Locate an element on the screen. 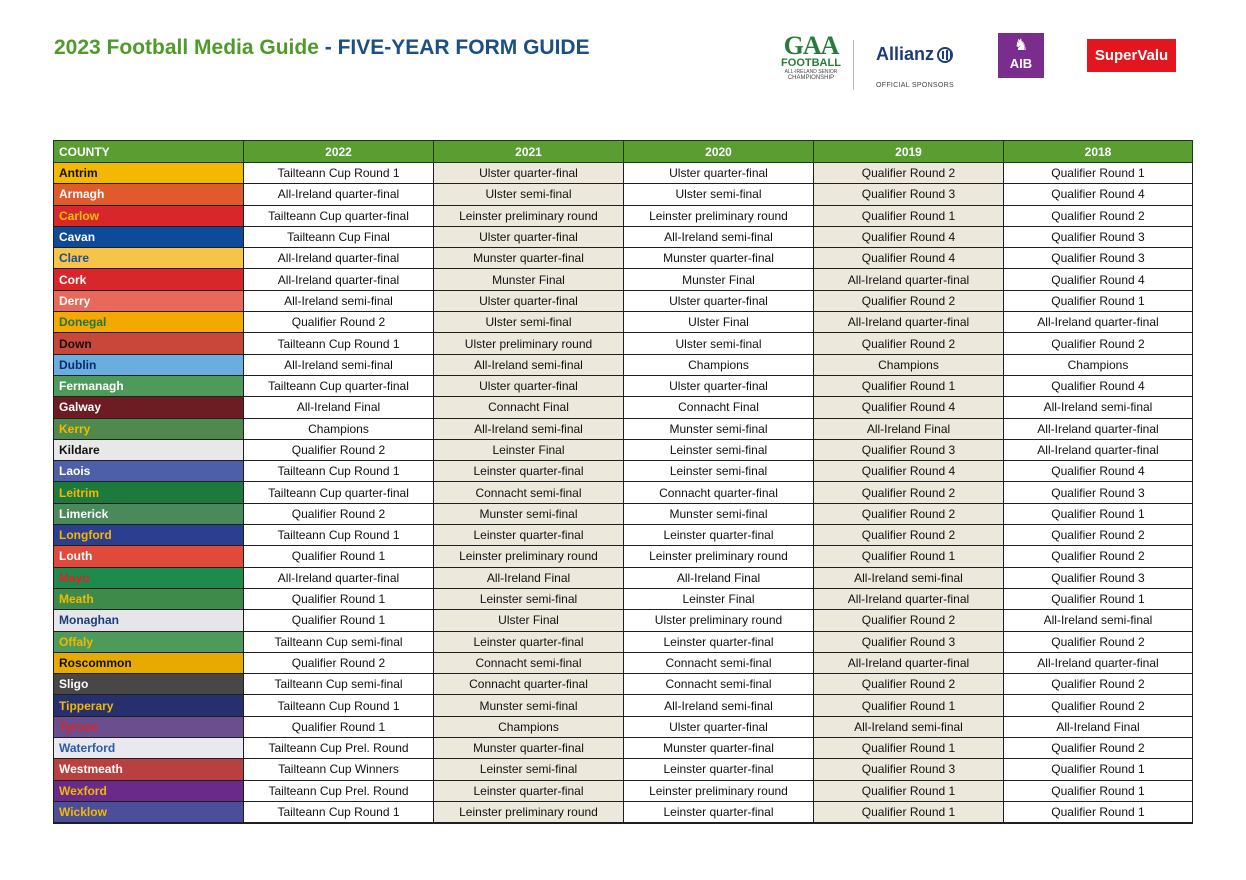 The width and height of the screenshot is (1246, 880). result-cell-2021: Connacht semi-final is located at coordinates (528, 663).